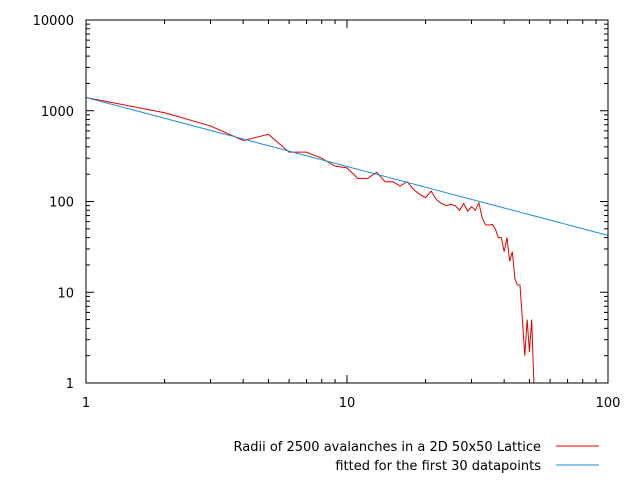  Describe the element at coordinates (57, 112) in the screenshot. I see `y-tick-label: 1000` at that location.